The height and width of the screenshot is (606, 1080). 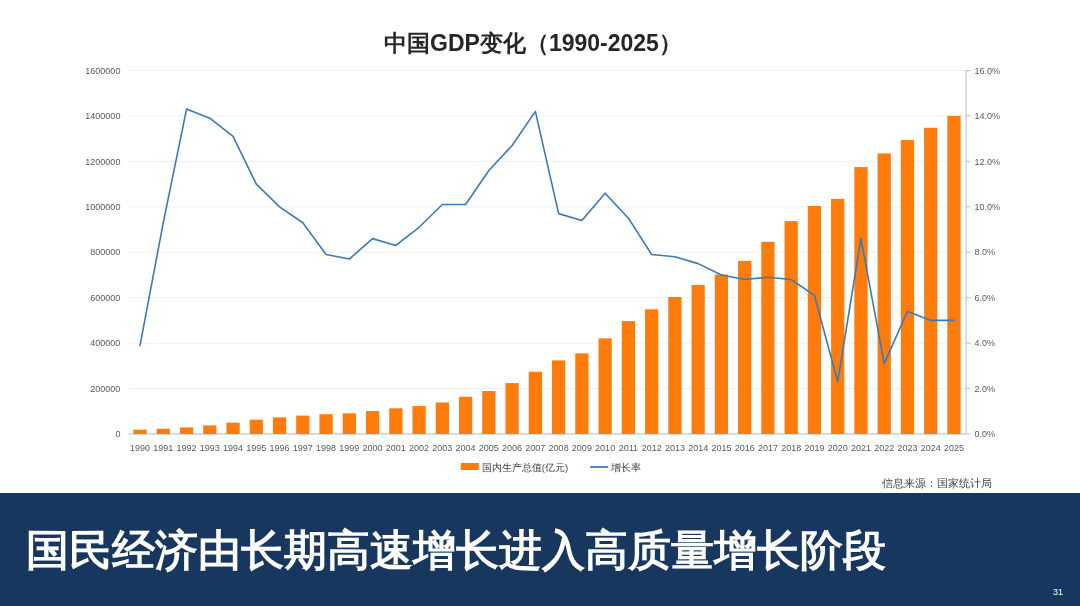 What do you see at coordinates (103, 70) in the screenshot?
I see `y-tick-label: 1600000` at bounding box center [103, 70].